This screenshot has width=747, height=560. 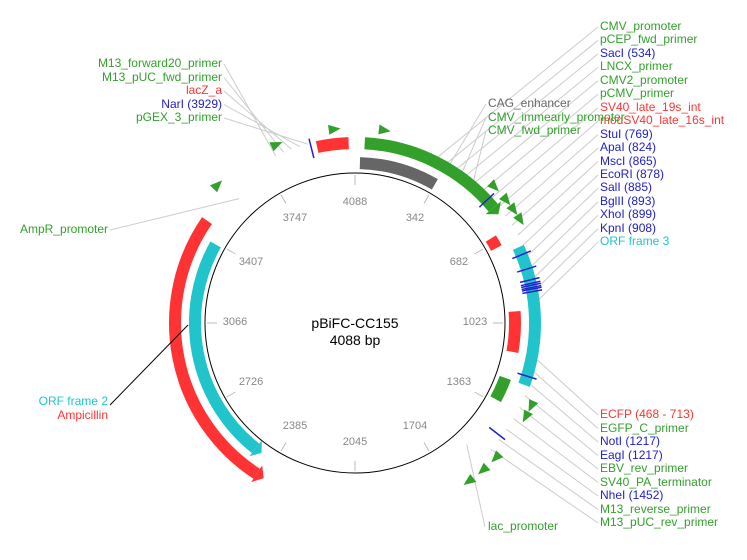 What do you see at coordinates (644, 427) in the screenshot?
I see `feature-label: EGFP_C_primer` at bounding box center [644, 427].